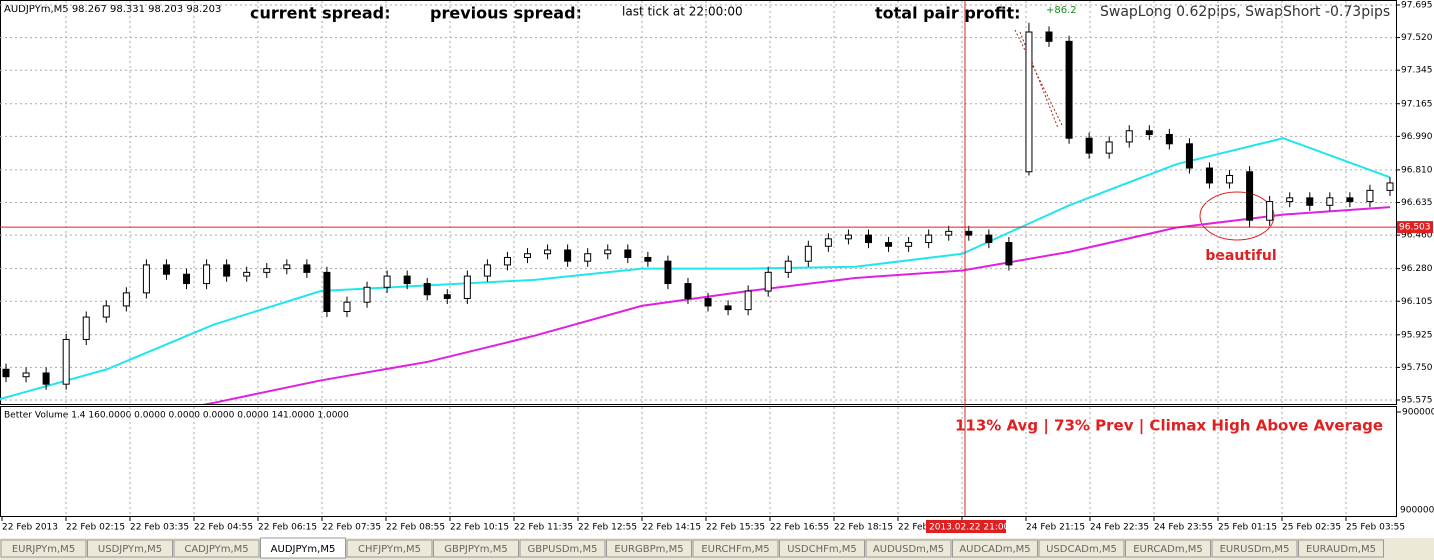 This screenshot has height=560, width=1434. Describe the element at coordinates (1417, 335) in the screenshot. I see `y-tick-label: 95.925` at that location.